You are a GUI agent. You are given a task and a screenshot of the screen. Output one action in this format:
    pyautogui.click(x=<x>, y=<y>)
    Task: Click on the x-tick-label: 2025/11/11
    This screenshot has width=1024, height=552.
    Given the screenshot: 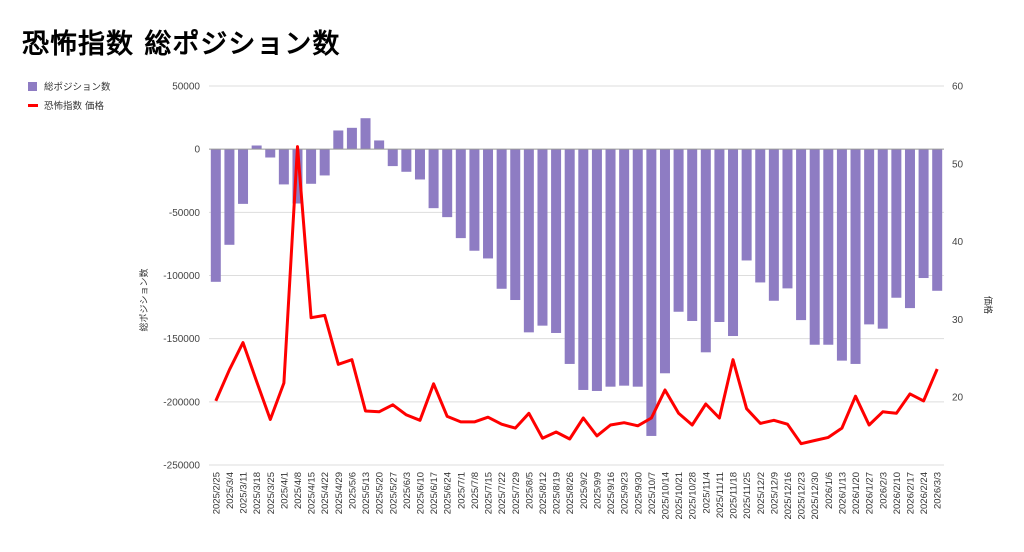 What is the action you would take?
    pyautogui.click(x=720, y=495)
    